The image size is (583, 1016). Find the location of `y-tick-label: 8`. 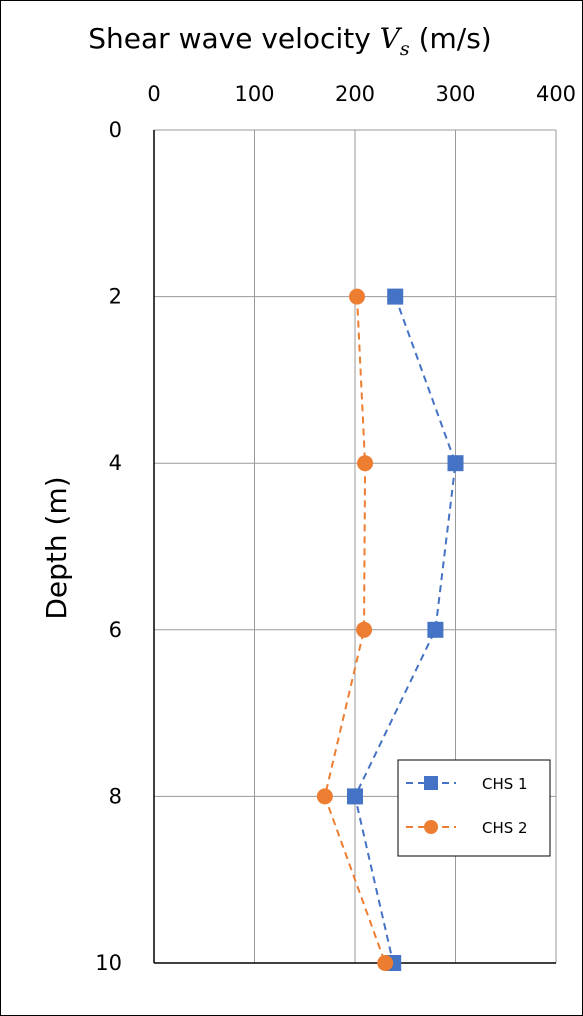

y-tick-label: 8 is located at coordinates (115, 796).